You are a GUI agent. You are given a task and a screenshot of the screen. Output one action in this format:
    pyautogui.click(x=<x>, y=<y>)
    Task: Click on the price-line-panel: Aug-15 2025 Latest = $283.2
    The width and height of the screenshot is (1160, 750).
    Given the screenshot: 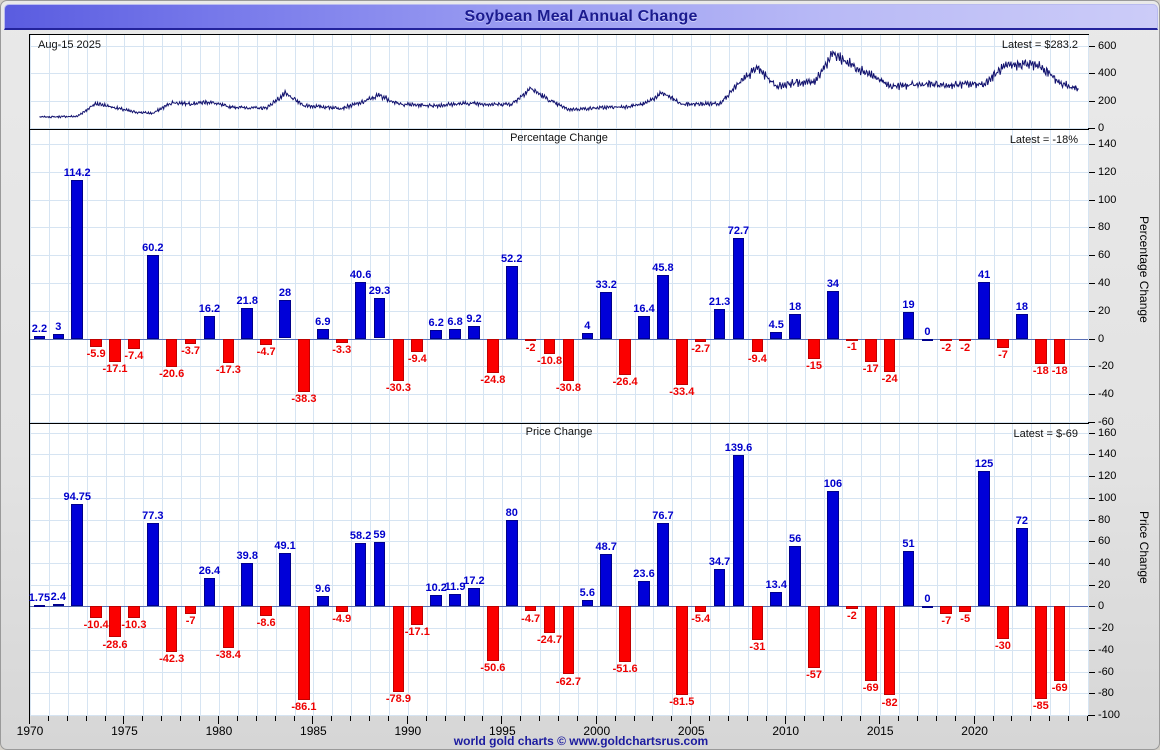 What is the action you would take?
    pyautogui.click(x=559, y=81)
    